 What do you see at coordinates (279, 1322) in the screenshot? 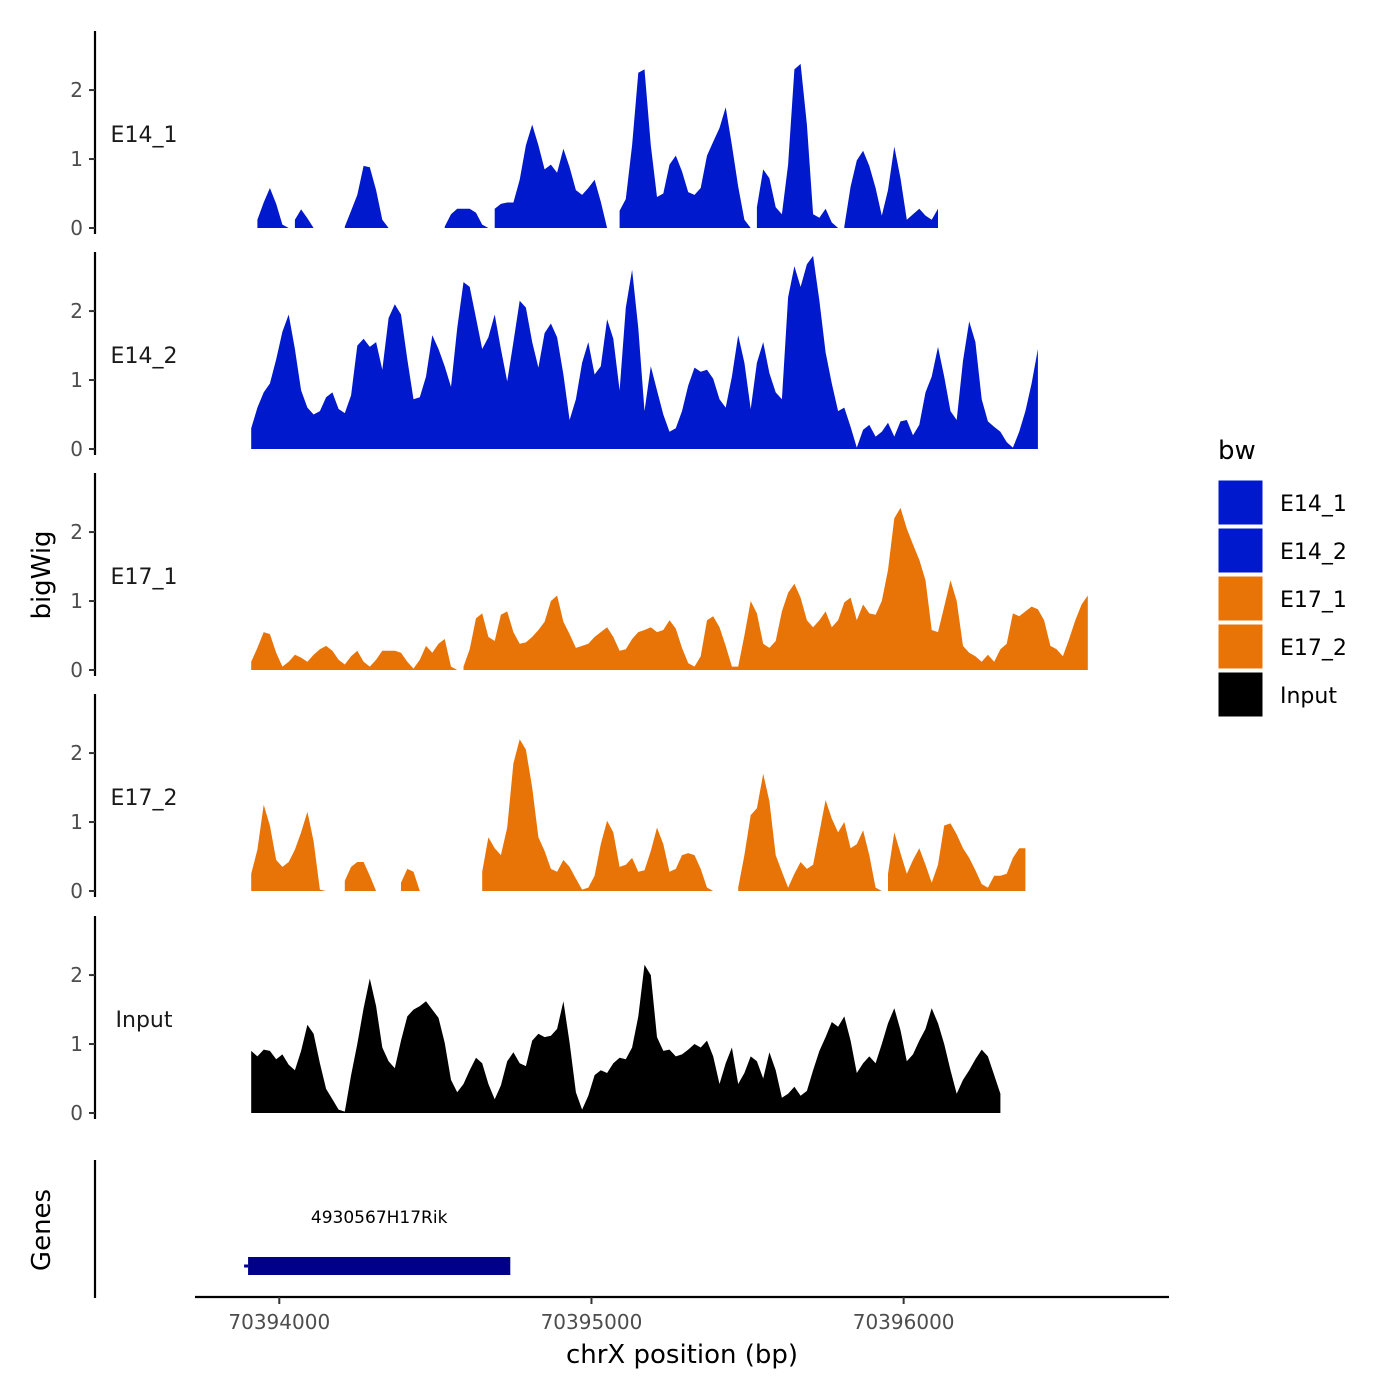
I see `x-tick-label: 70394000` at bounding box center [279, 1322].